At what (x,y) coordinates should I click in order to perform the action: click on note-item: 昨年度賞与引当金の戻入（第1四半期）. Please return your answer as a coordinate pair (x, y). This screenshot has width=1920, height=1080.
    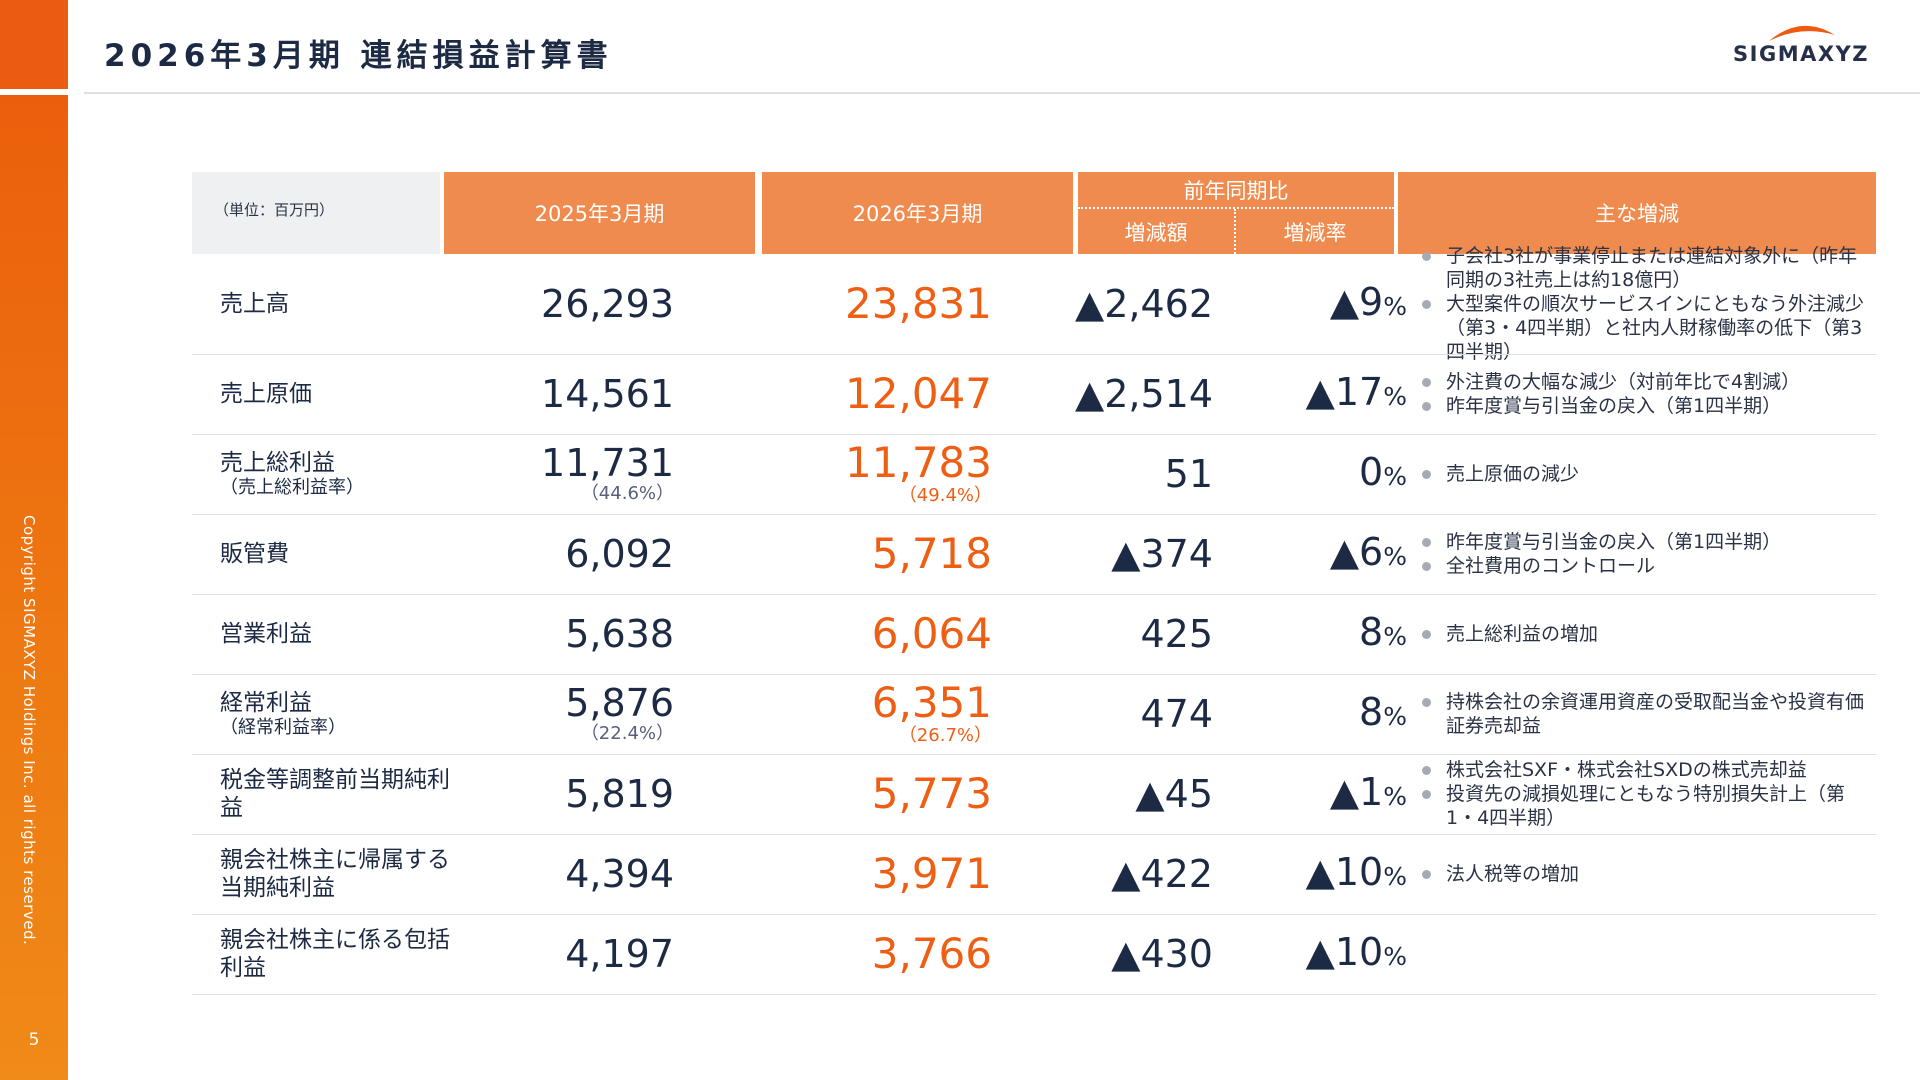
    Looking at the image, I should click on (1642, 542).